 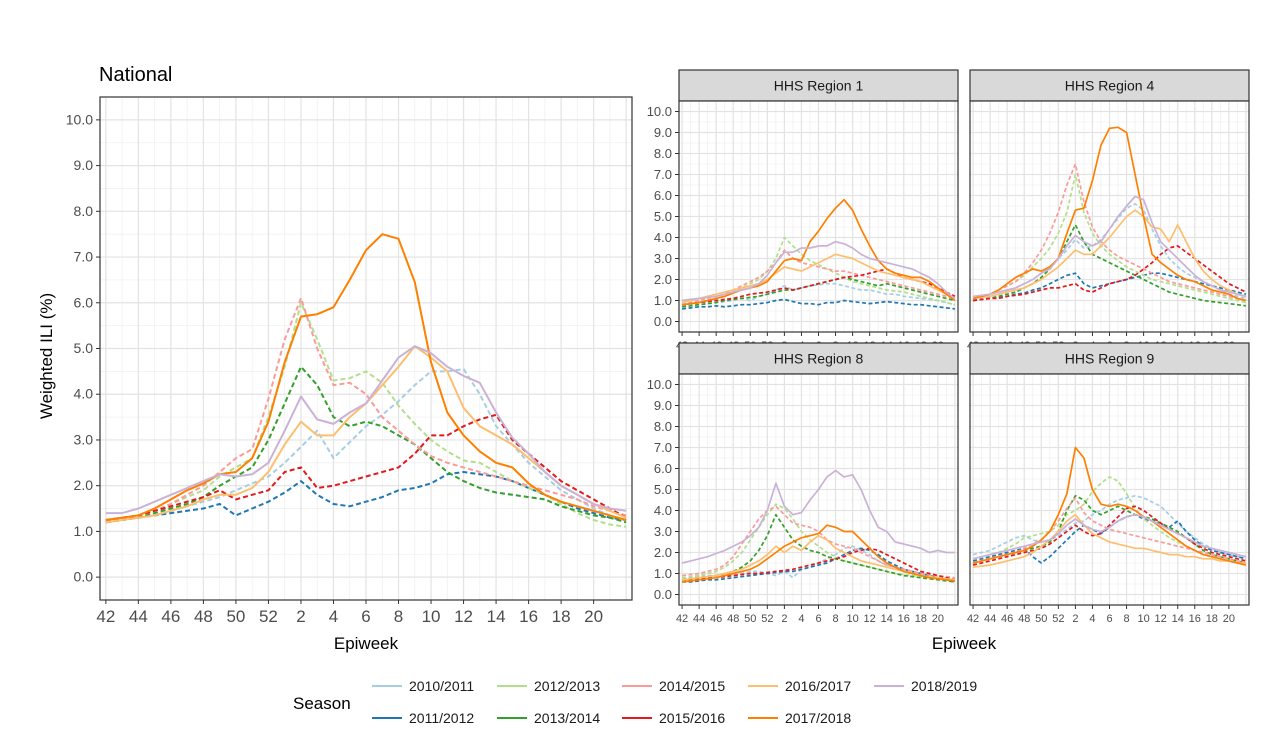 What do you see at coordinates (904, 619) in the screenshot?
I see `x-tick-label: 16` at bounding box center [904, 619].